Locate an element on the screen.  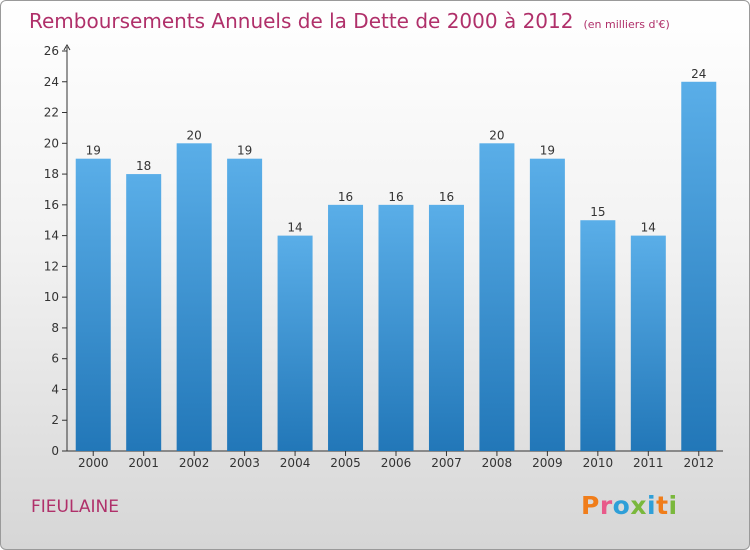
x-tick-label: 2005 is located at coordinates (345, 463).